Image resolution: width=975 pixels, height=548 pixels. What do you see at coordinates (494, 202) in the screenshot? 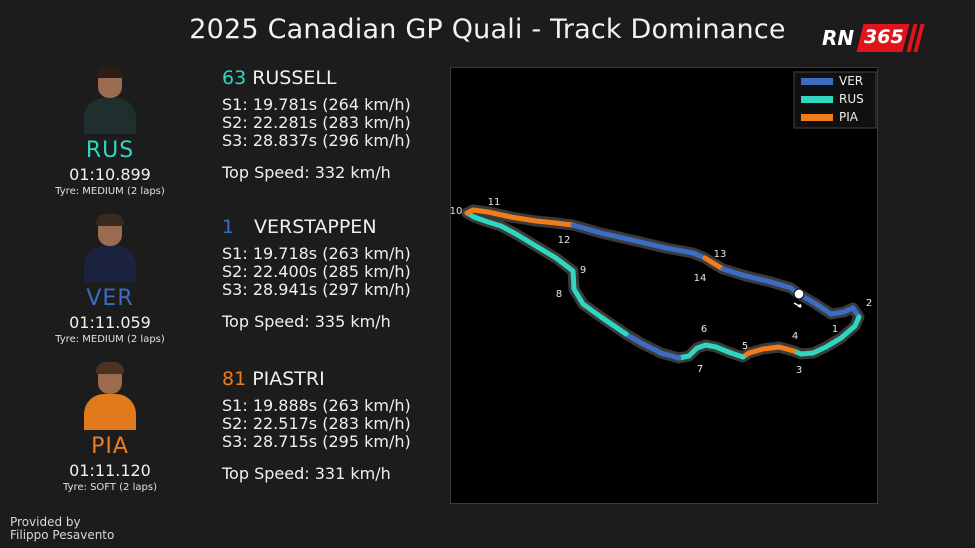
I see `turn-label: 11` at bounding box center [494, 202].